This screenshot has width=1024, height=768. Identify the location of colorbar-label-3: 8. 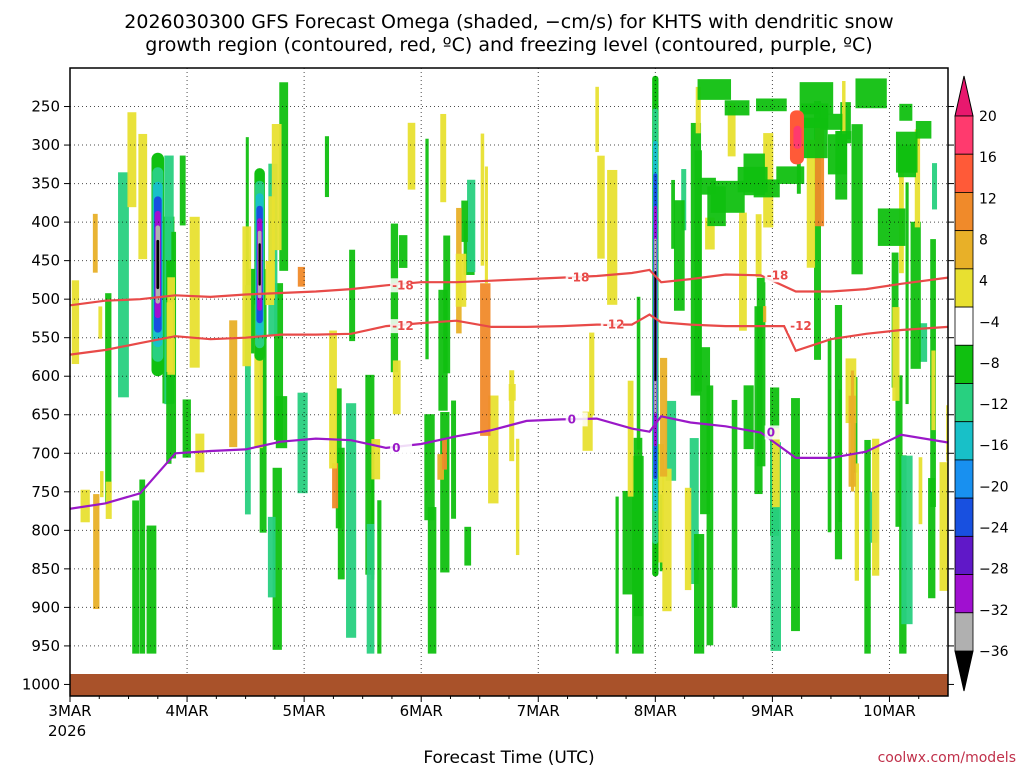
(983, 240).